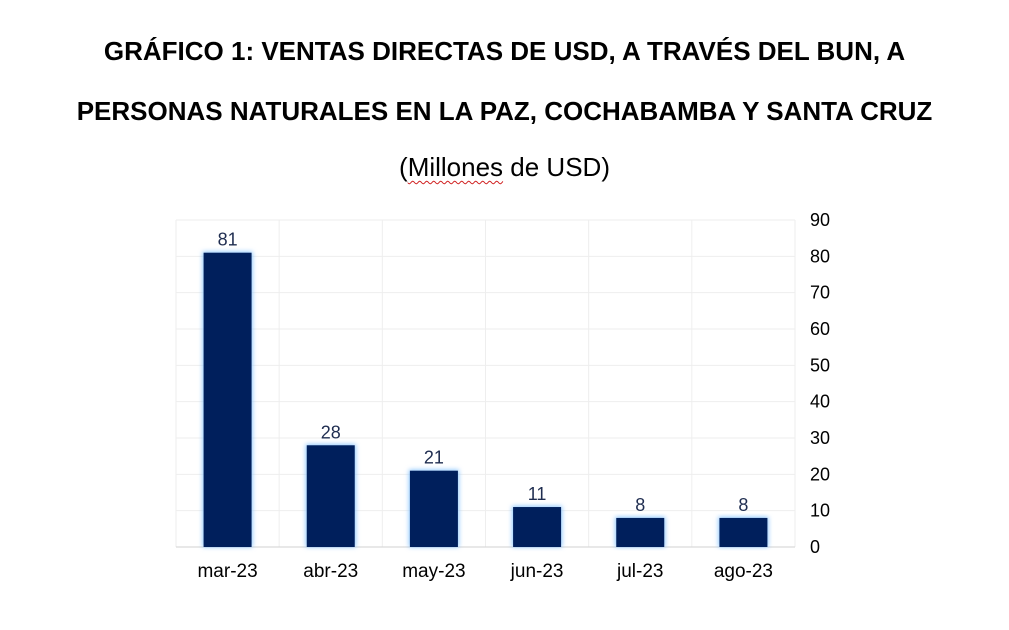 This screenshot has height=630, width=1009. I want to click on subtitle-word: Millones, so click(455, 167).